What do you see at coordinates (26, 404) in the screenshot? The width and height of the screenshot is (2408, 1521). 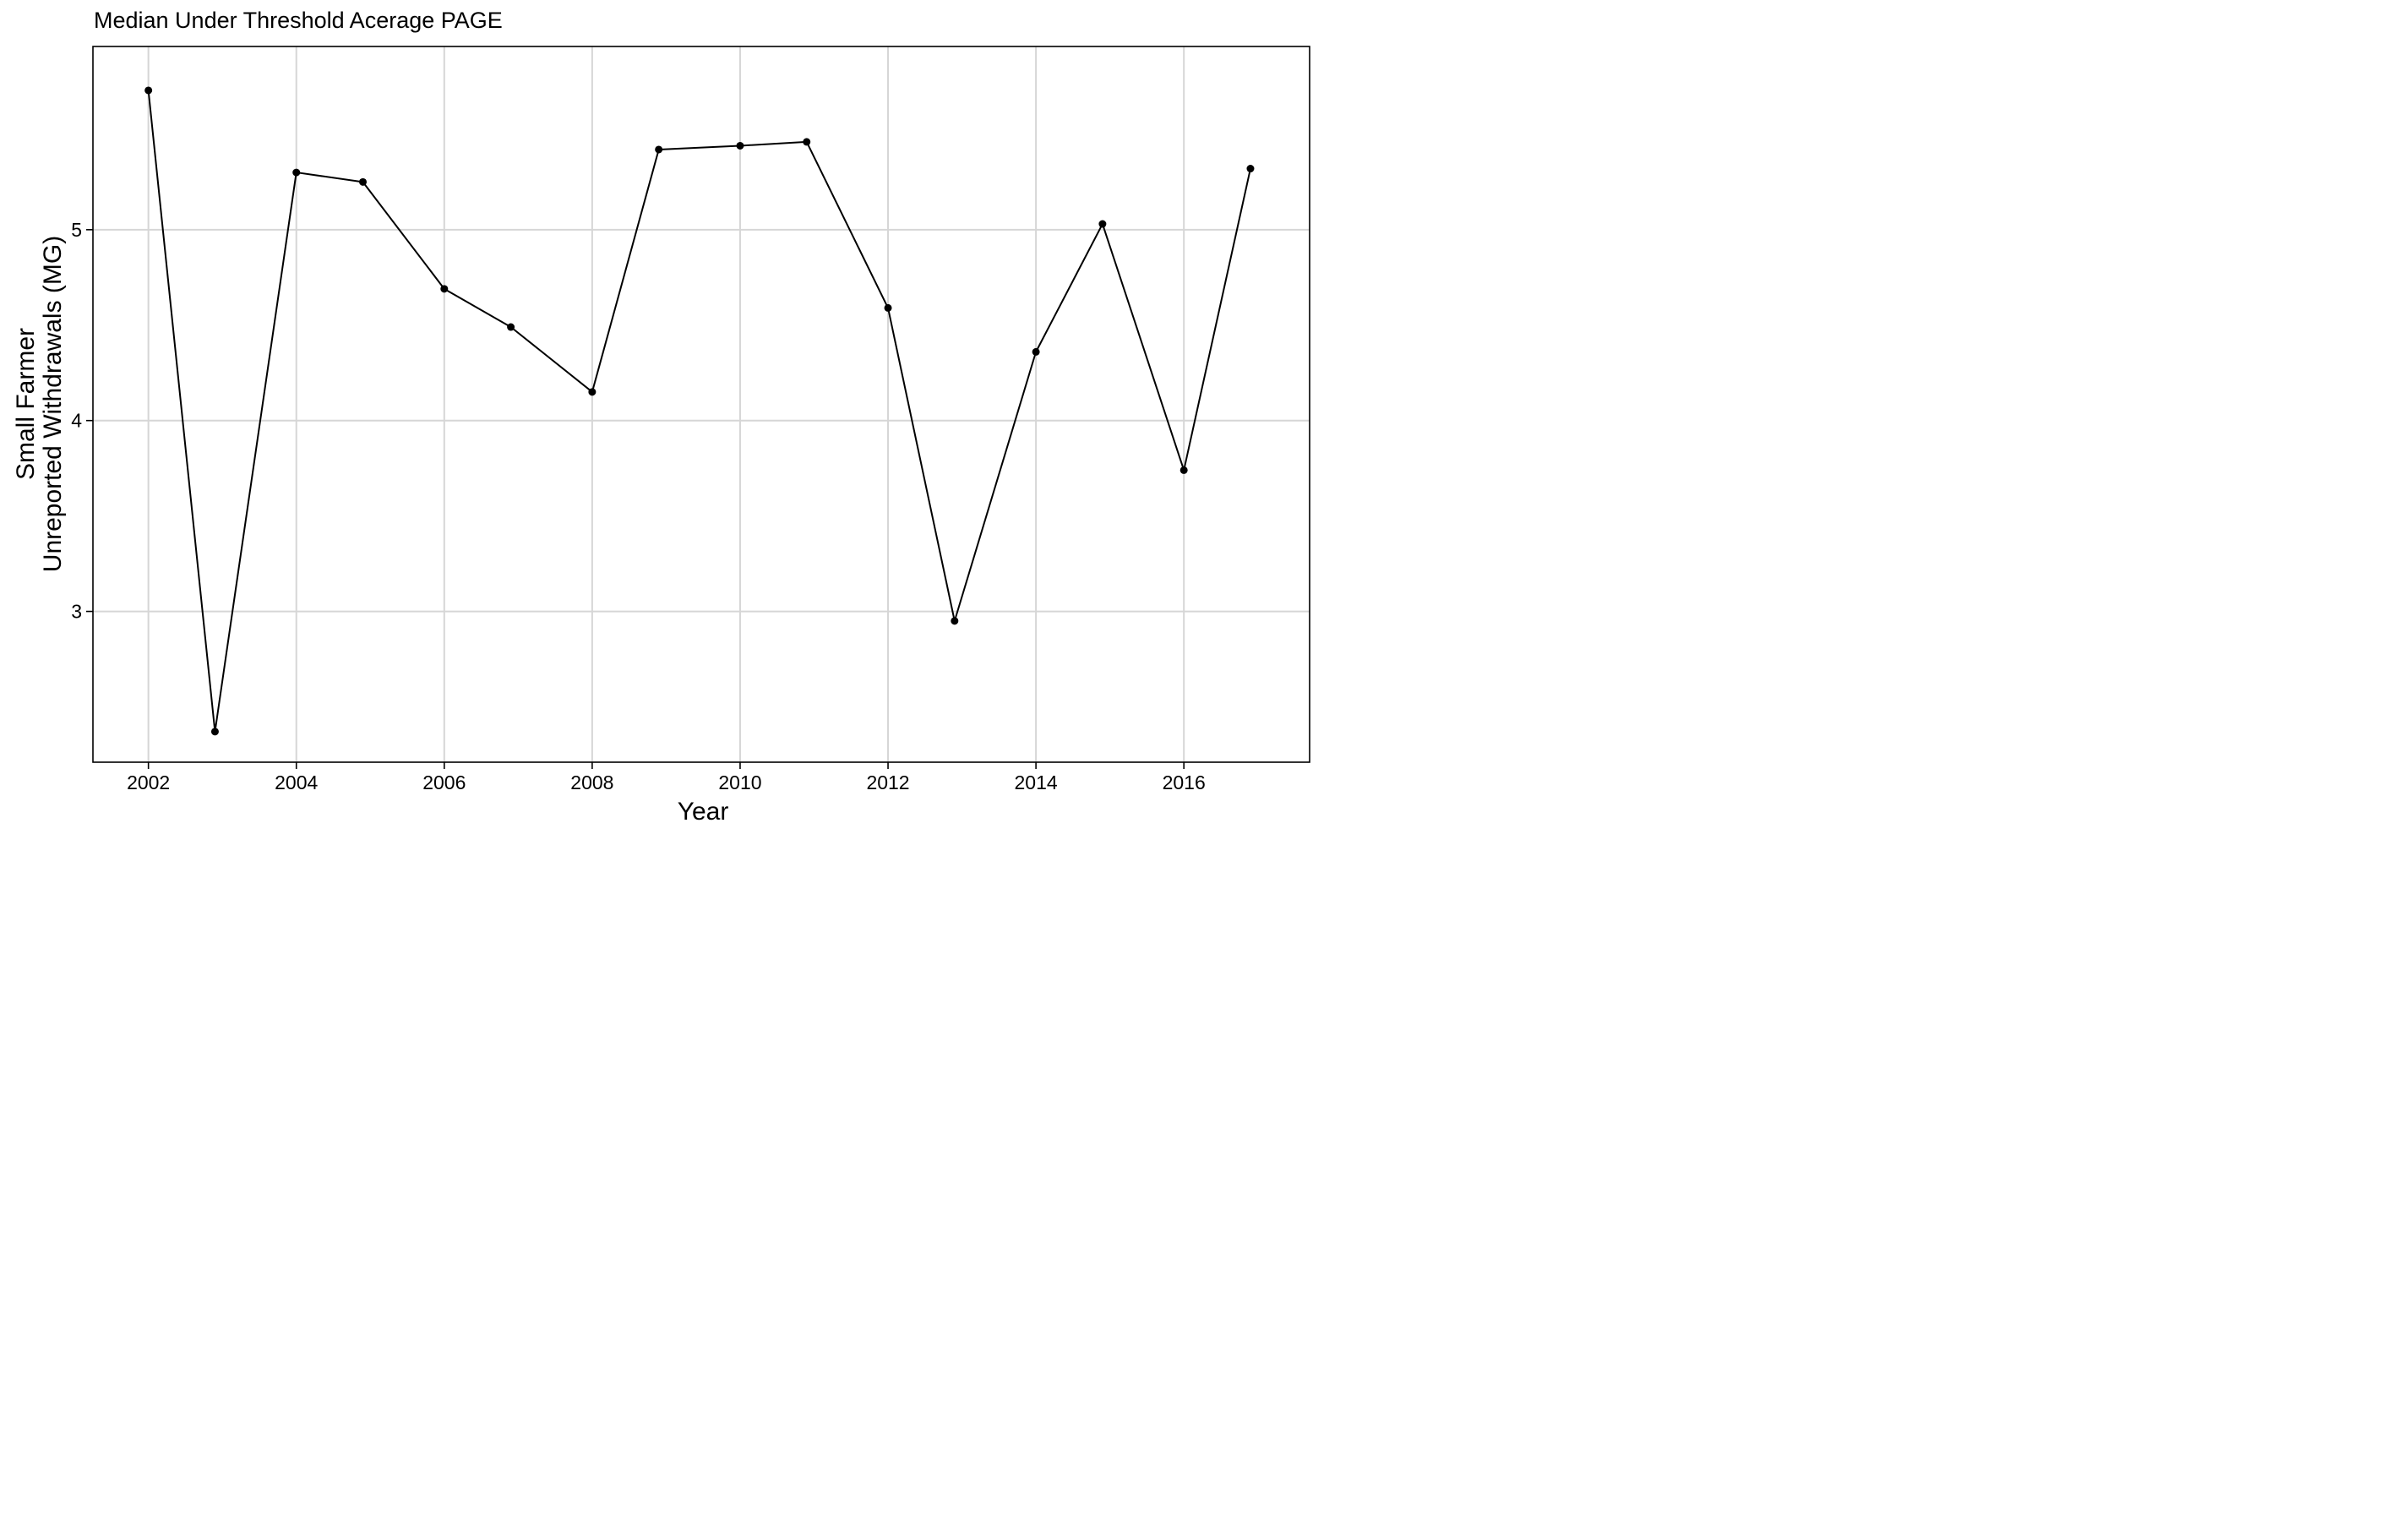 I see `y-axis-title-line-1: Small Farmer` at bounding box center [26, 404].